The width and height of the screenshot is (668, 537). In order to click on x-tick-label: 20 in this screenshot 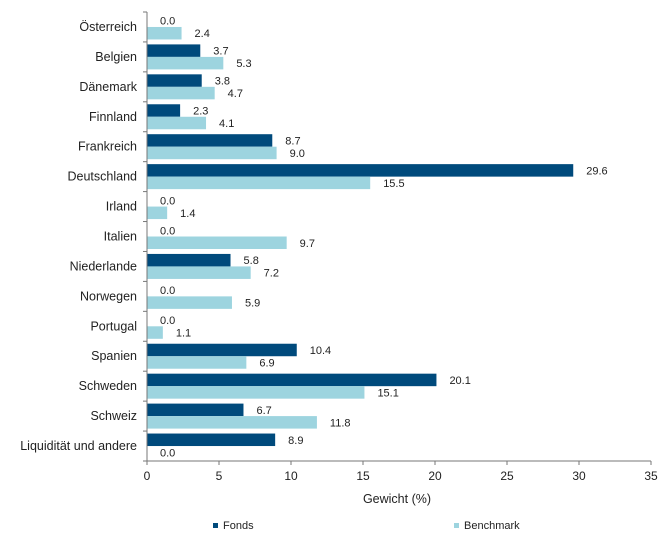, I will do `click(435, 476)`.